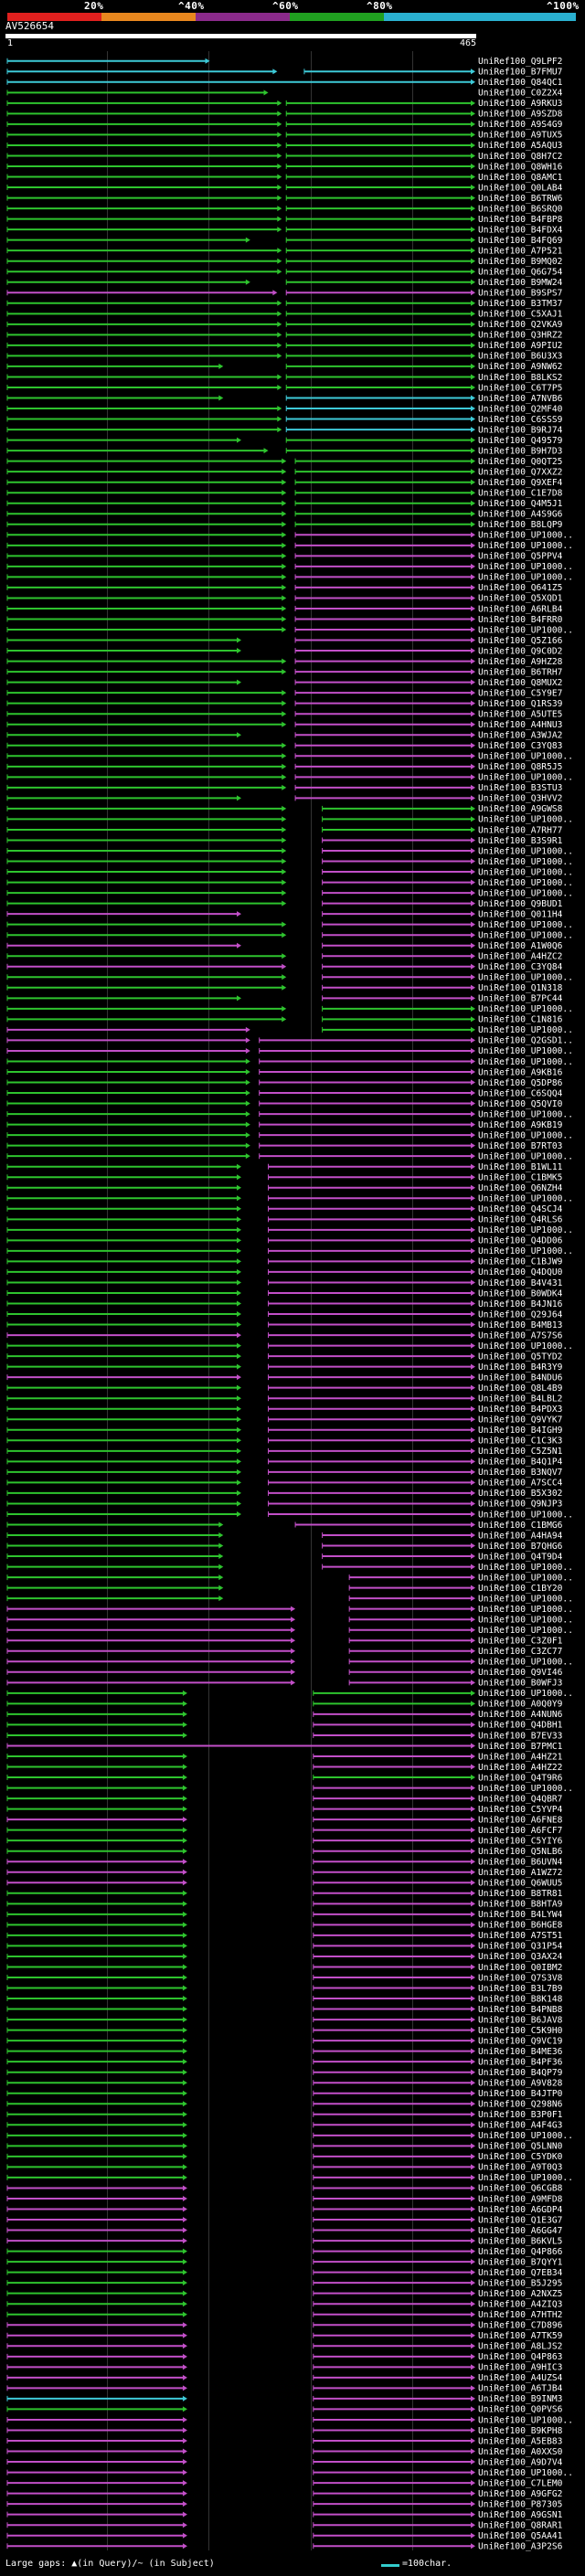 The height and width of the screenshot is (2576, 585). What do you see at coordinates (520, 1146) in the screenshot?
I see `hit-label: UniRef100_B7RT03` at bounding box center [520, 1146].